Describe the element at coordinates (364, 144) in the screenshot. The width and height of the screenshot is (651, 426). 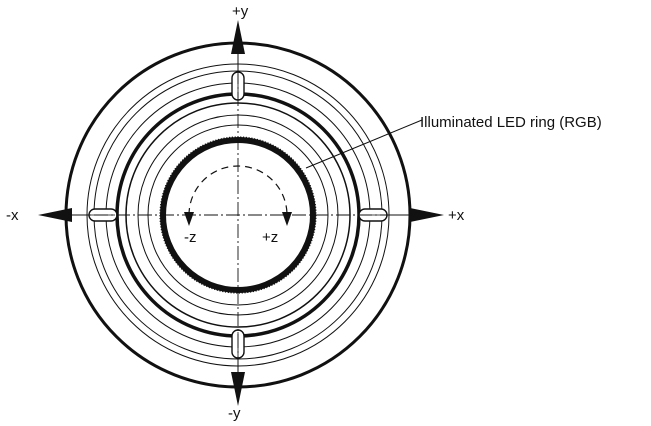
I see `callout-leader` at that location.